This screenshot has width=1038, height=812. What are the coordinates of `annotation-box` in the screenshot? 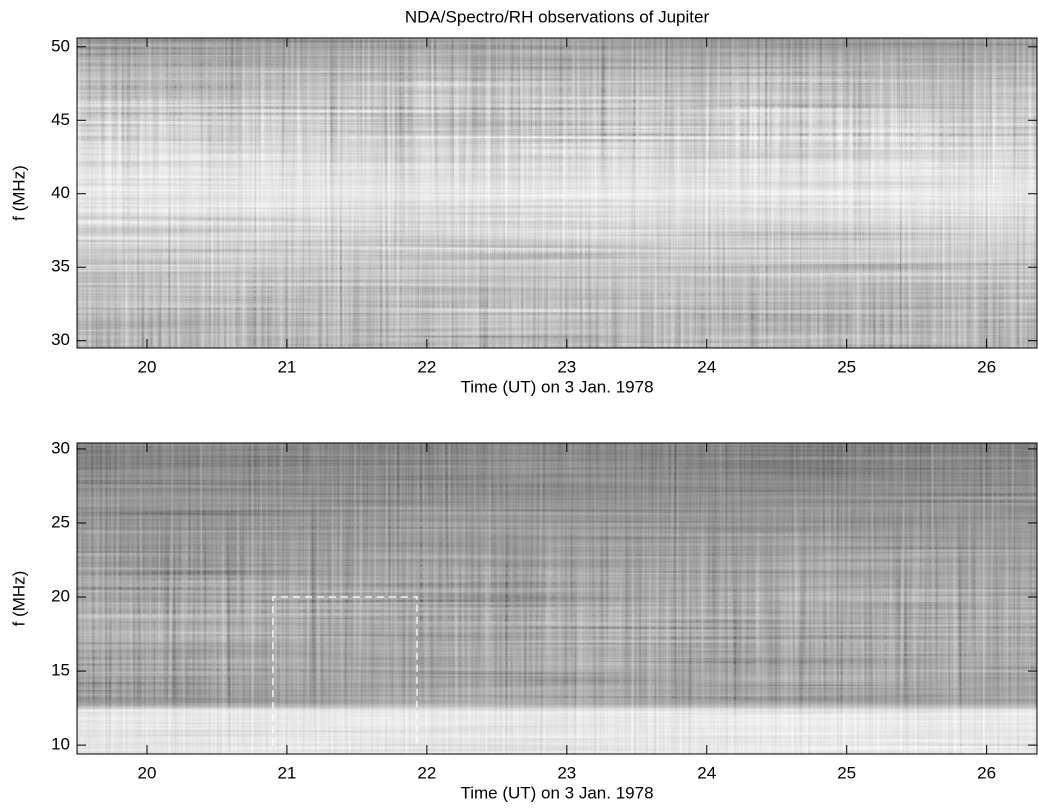 It's located at (345, 671).